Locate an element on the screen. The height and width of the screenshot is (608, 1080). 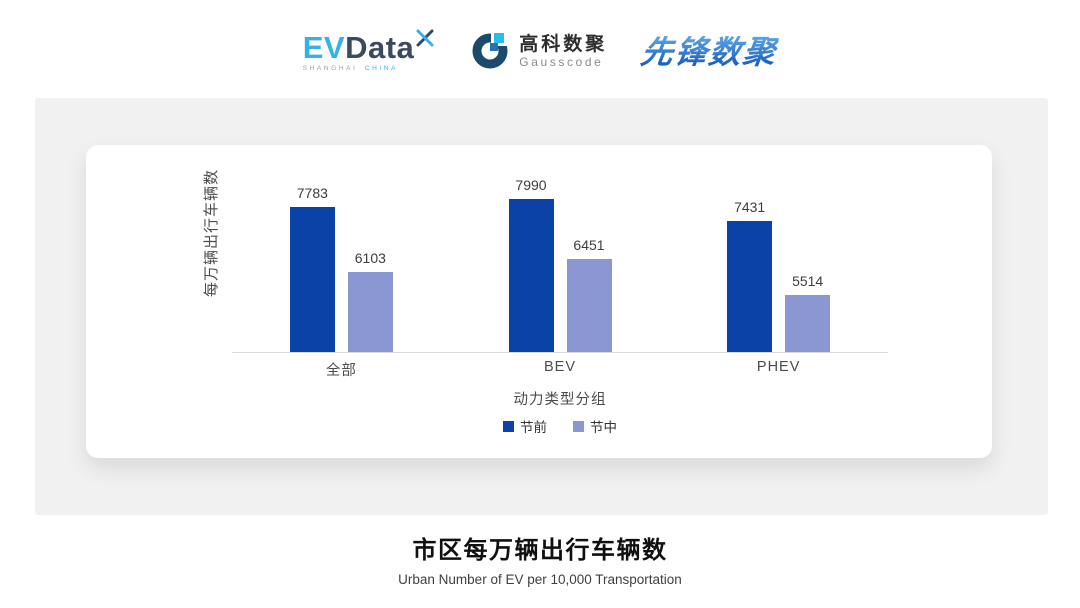
bar-节中-BEV is located at coordinates (589, 305).